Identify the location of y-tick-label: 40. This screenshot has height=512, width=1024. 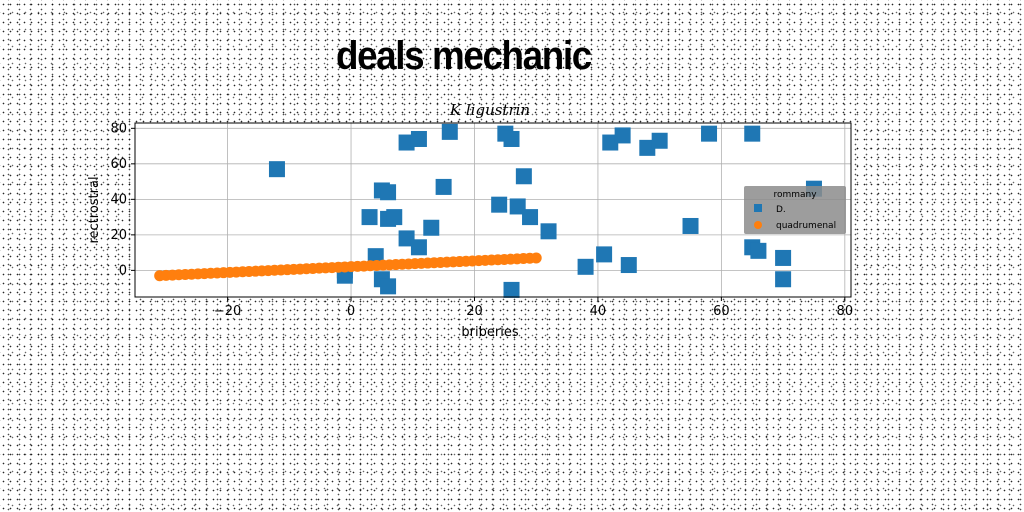
(118, 199).